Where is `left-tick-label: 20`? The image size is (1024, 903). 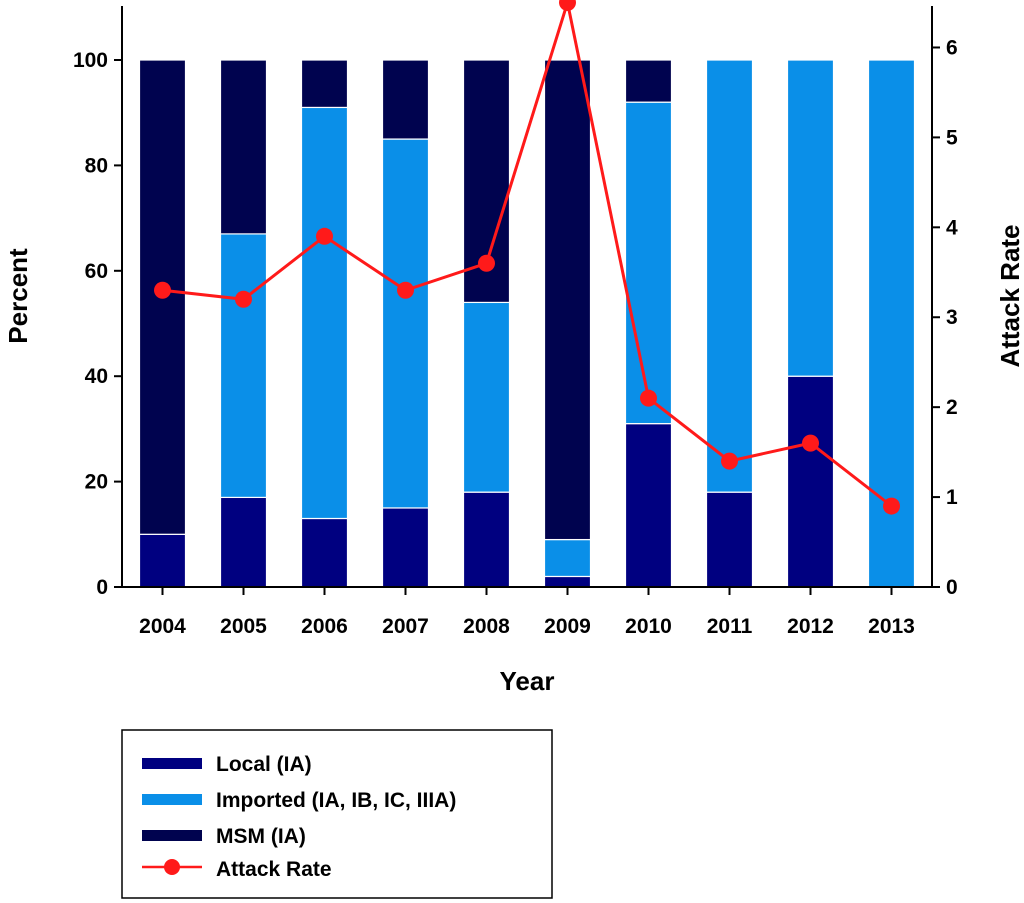
left-tick-label: 20 is located at coordinates (96, 482).